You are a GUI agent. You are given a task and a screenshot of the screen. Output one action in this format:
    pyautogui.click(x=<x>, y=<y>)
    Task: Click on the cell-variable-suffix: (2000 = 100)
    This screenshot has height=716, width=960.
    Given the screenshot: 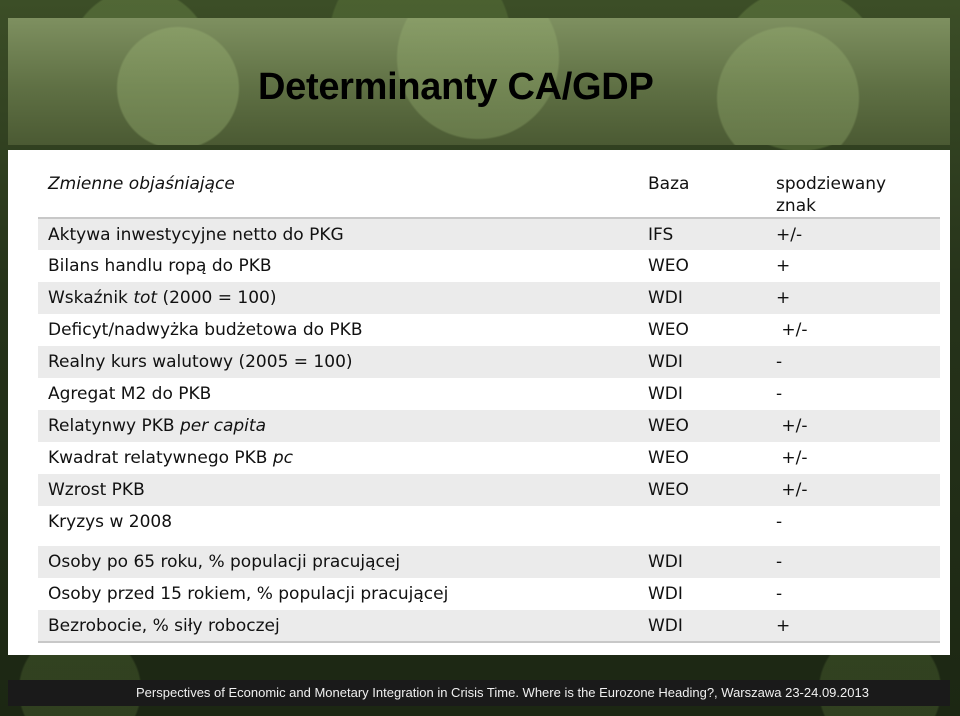 What is the action you would take?
    pyautogui.click(x=217, y=298)
    